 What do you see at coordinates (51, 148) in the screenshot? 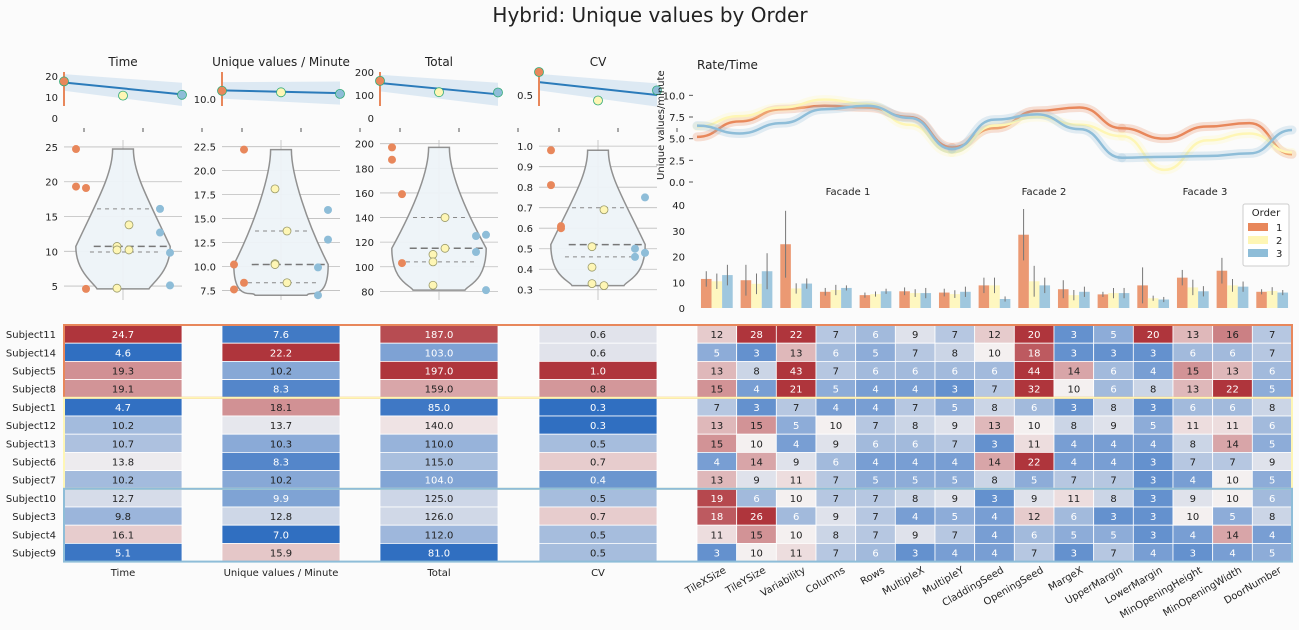
I see `violin-y-tick-label: 25` at bounding box center [51, 148].